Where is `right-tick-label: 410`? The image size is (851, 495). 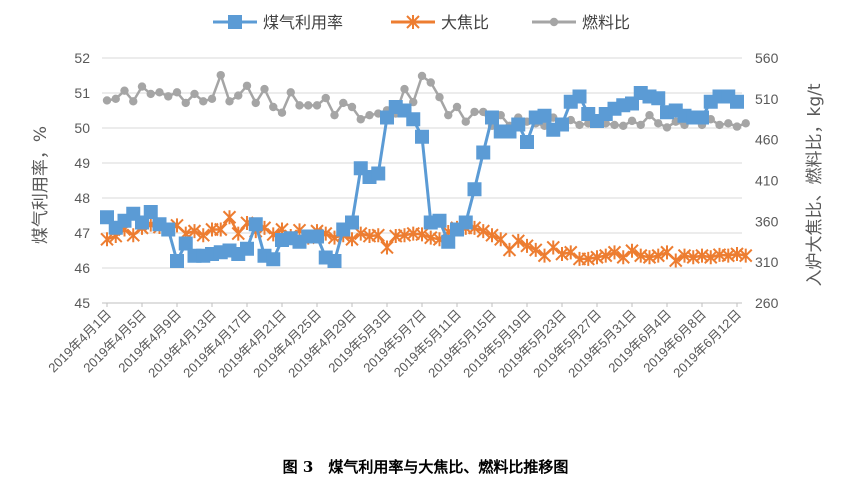
right-tick-label: 410 is located at coordinates (767, 181).